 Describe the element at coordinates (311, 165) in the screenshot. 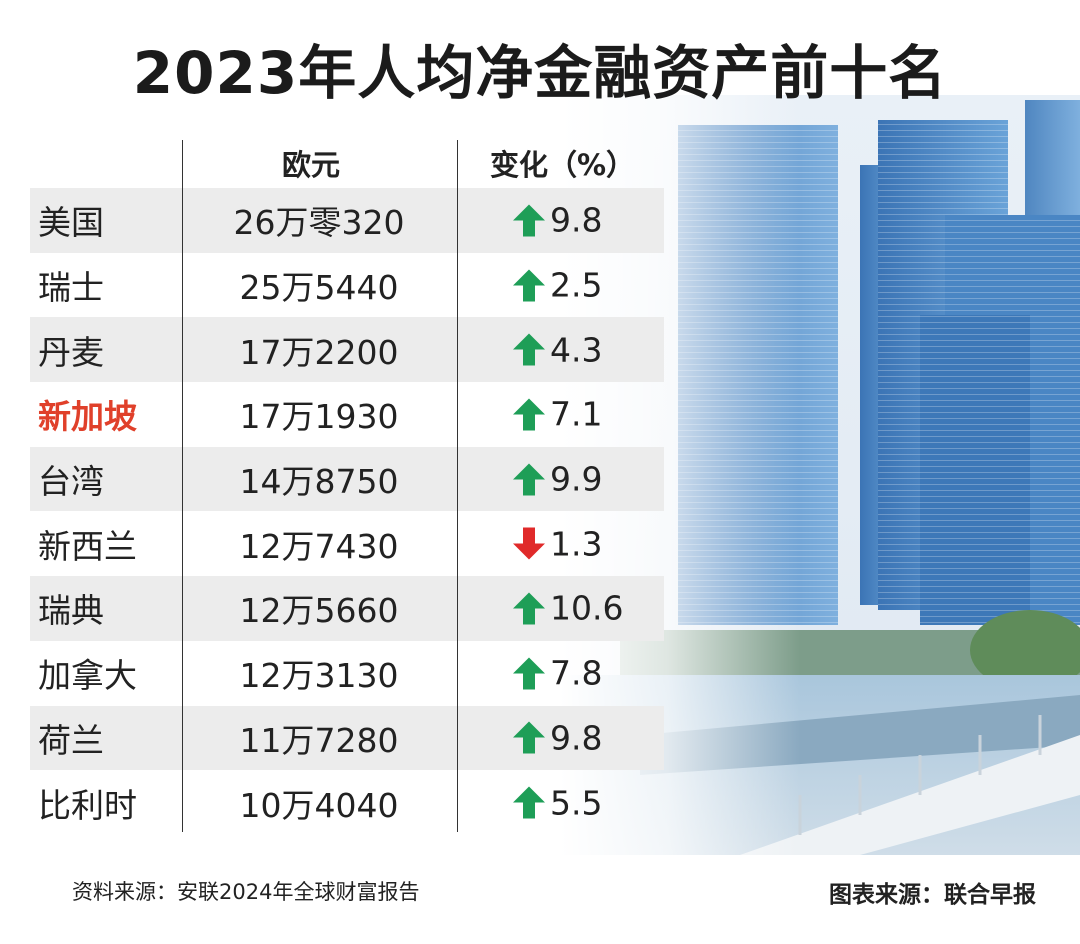

I see `column-header-euro: 欧元` at that location.